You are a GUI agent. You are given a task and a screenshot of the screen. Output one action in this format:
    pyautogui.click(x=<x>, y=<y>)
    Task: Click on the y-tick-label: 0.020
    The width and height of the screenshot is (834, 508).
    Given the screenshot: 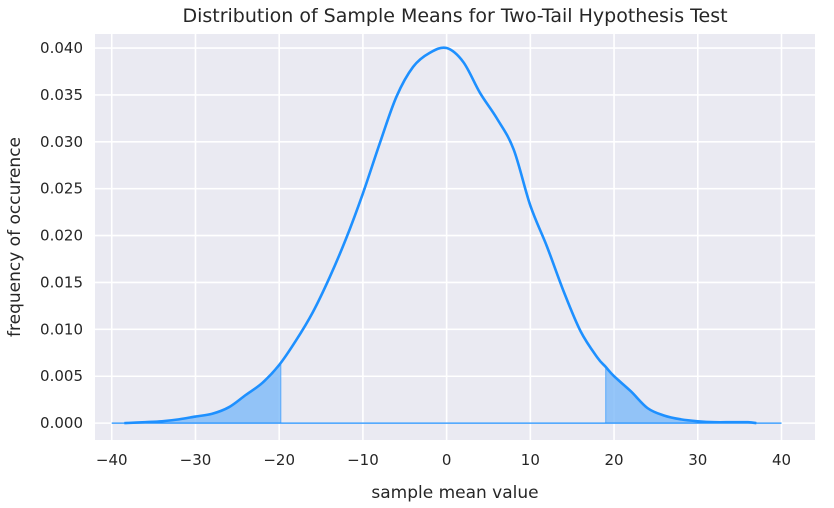 What is the action you would take?
    pyautogui.click(x=61, y=236)
    